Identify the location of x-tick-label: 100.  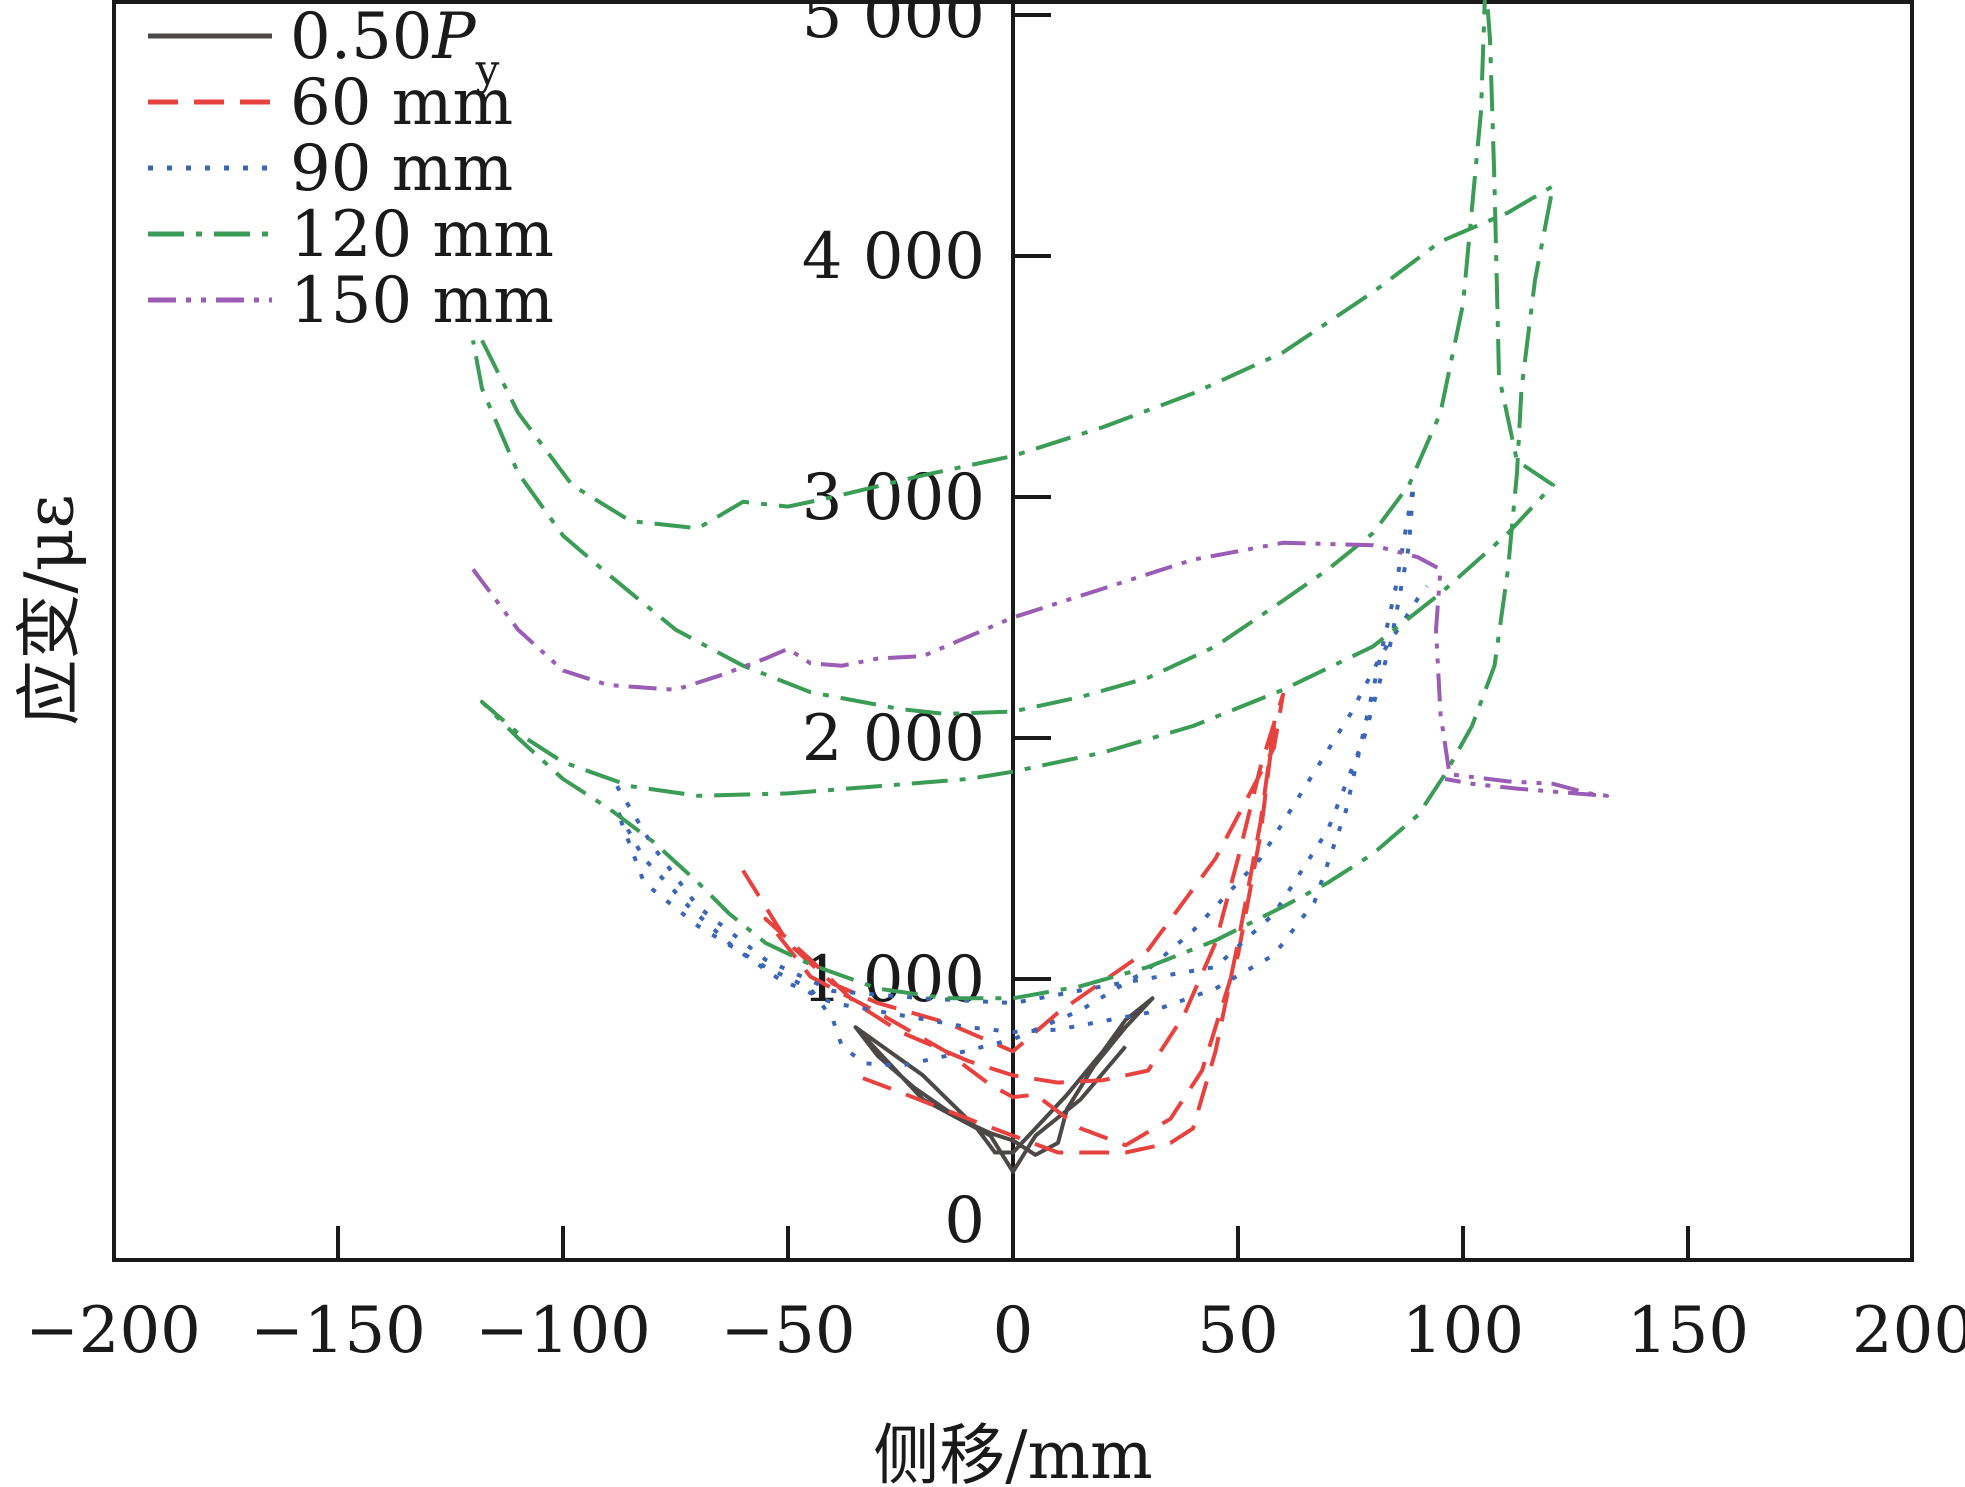
(1463, 1331).